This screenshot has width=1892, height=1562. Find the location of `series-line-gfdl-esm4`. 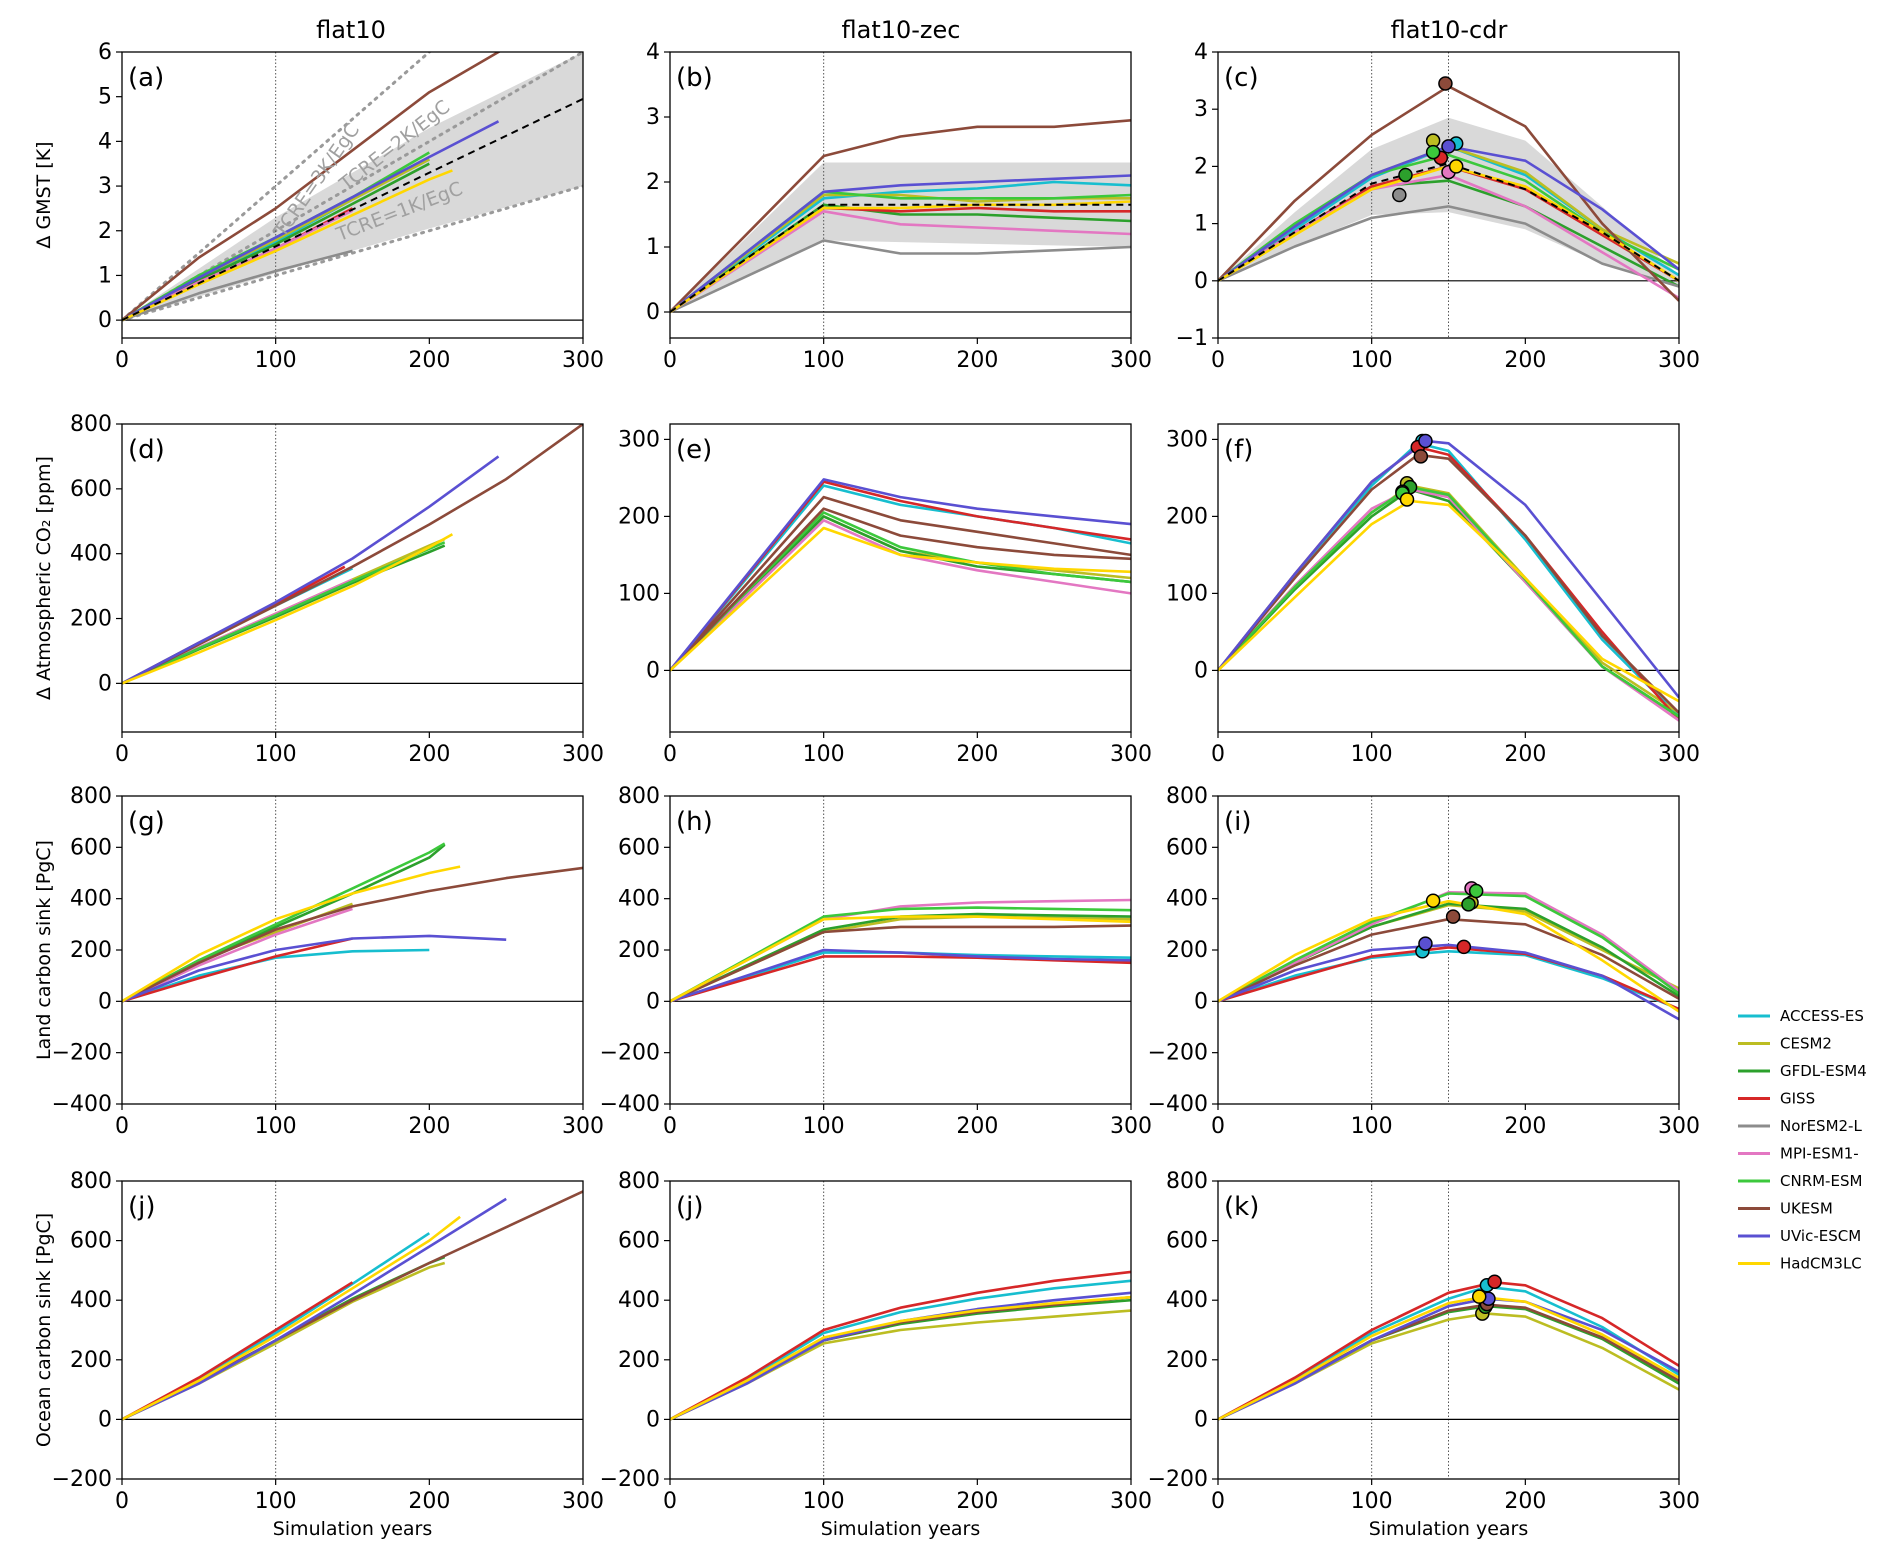

series-line-gfdl-esm4 is located at coordinates (900, 1359).